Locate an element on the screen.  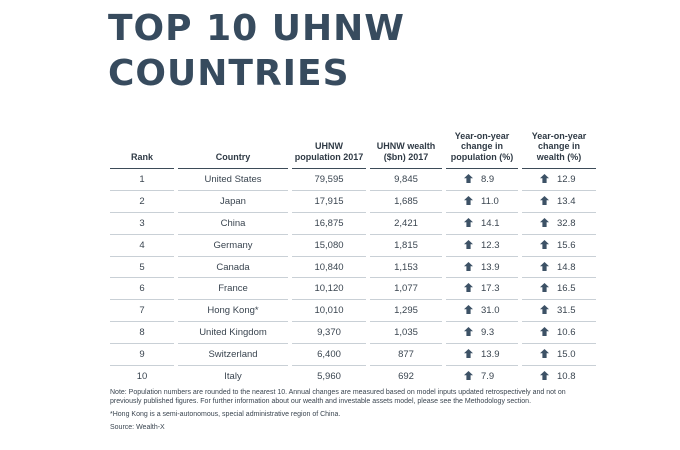
cell-population-change-value: 17.3 is located at coordinates (490, 289).